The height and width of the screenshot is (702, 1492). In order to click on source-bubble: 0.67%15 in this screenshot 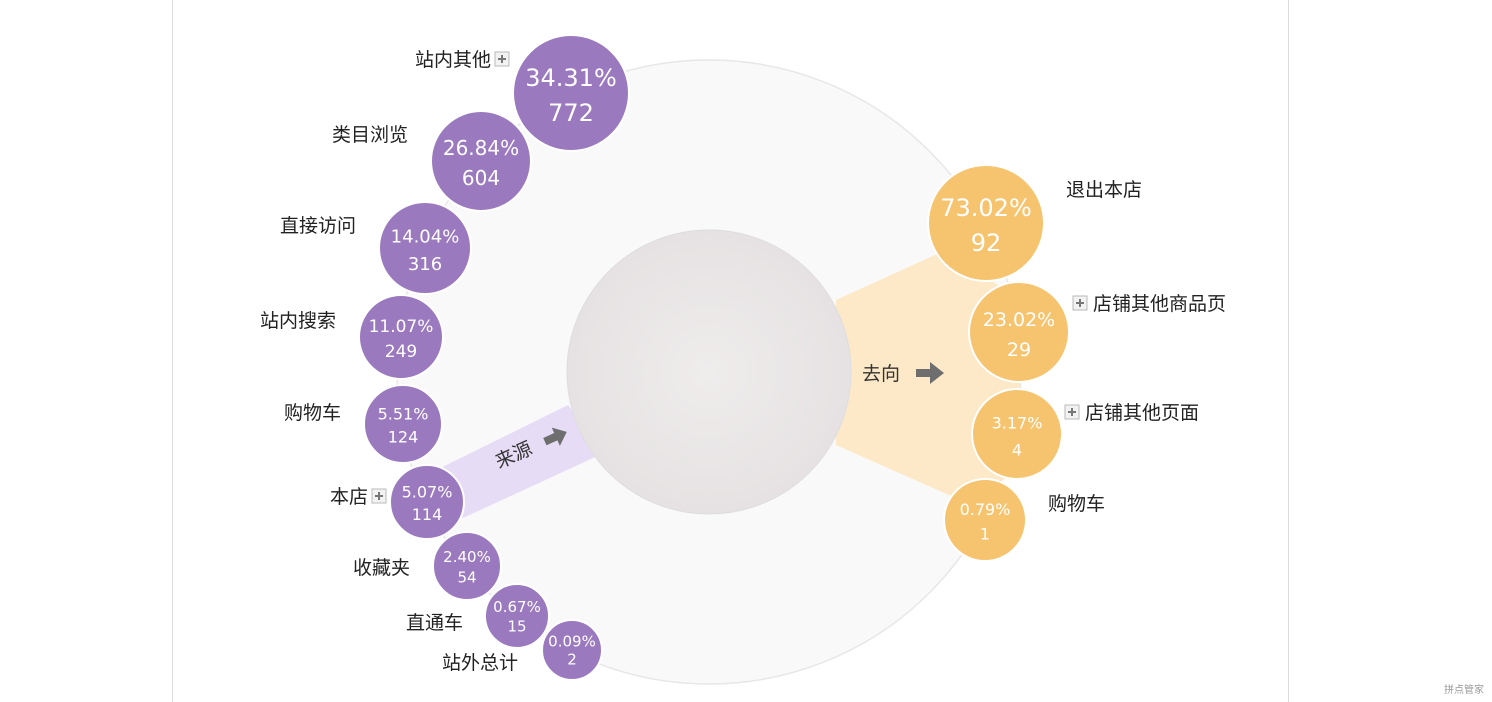, I will do `click(517, 616)`.